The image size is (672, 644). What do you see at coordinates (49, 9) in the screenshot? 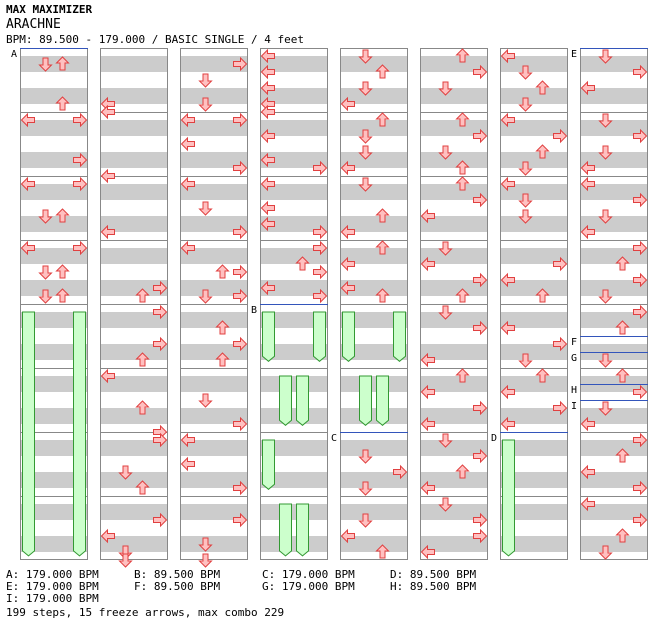
I see `game-title: MAX MAXIMIZER` at bounding box center [49, 9].